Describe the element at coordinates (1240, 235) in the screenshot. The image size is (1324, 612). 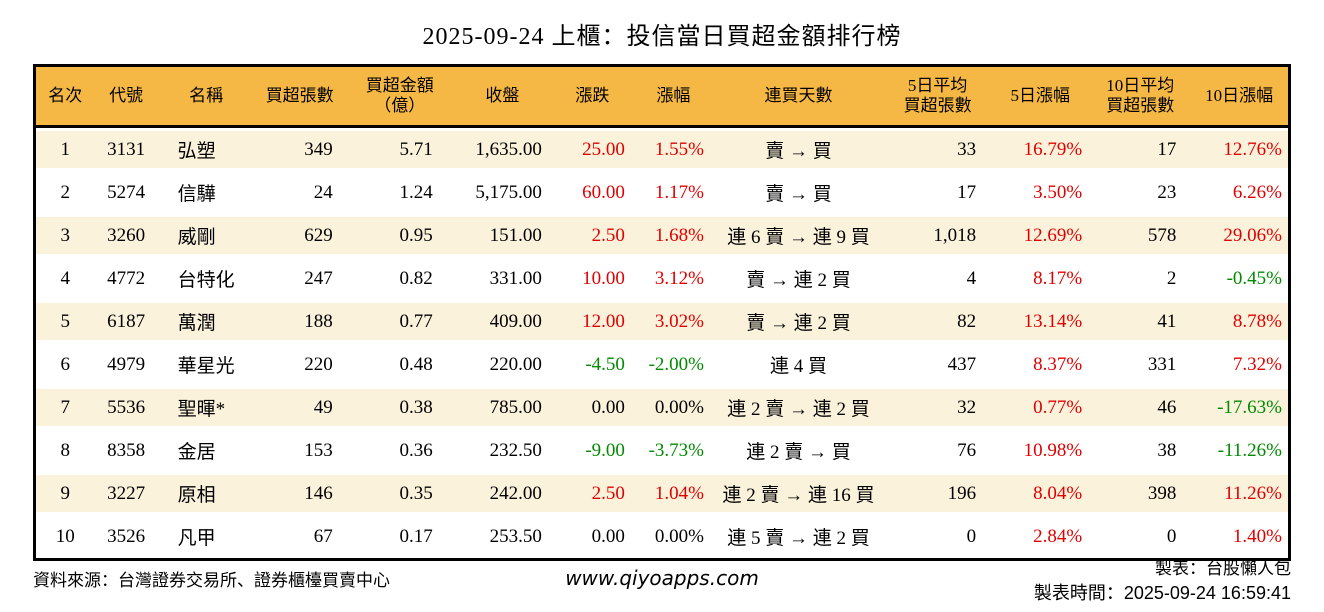
I see `cell-10d-pct: 29.06%` at that location.